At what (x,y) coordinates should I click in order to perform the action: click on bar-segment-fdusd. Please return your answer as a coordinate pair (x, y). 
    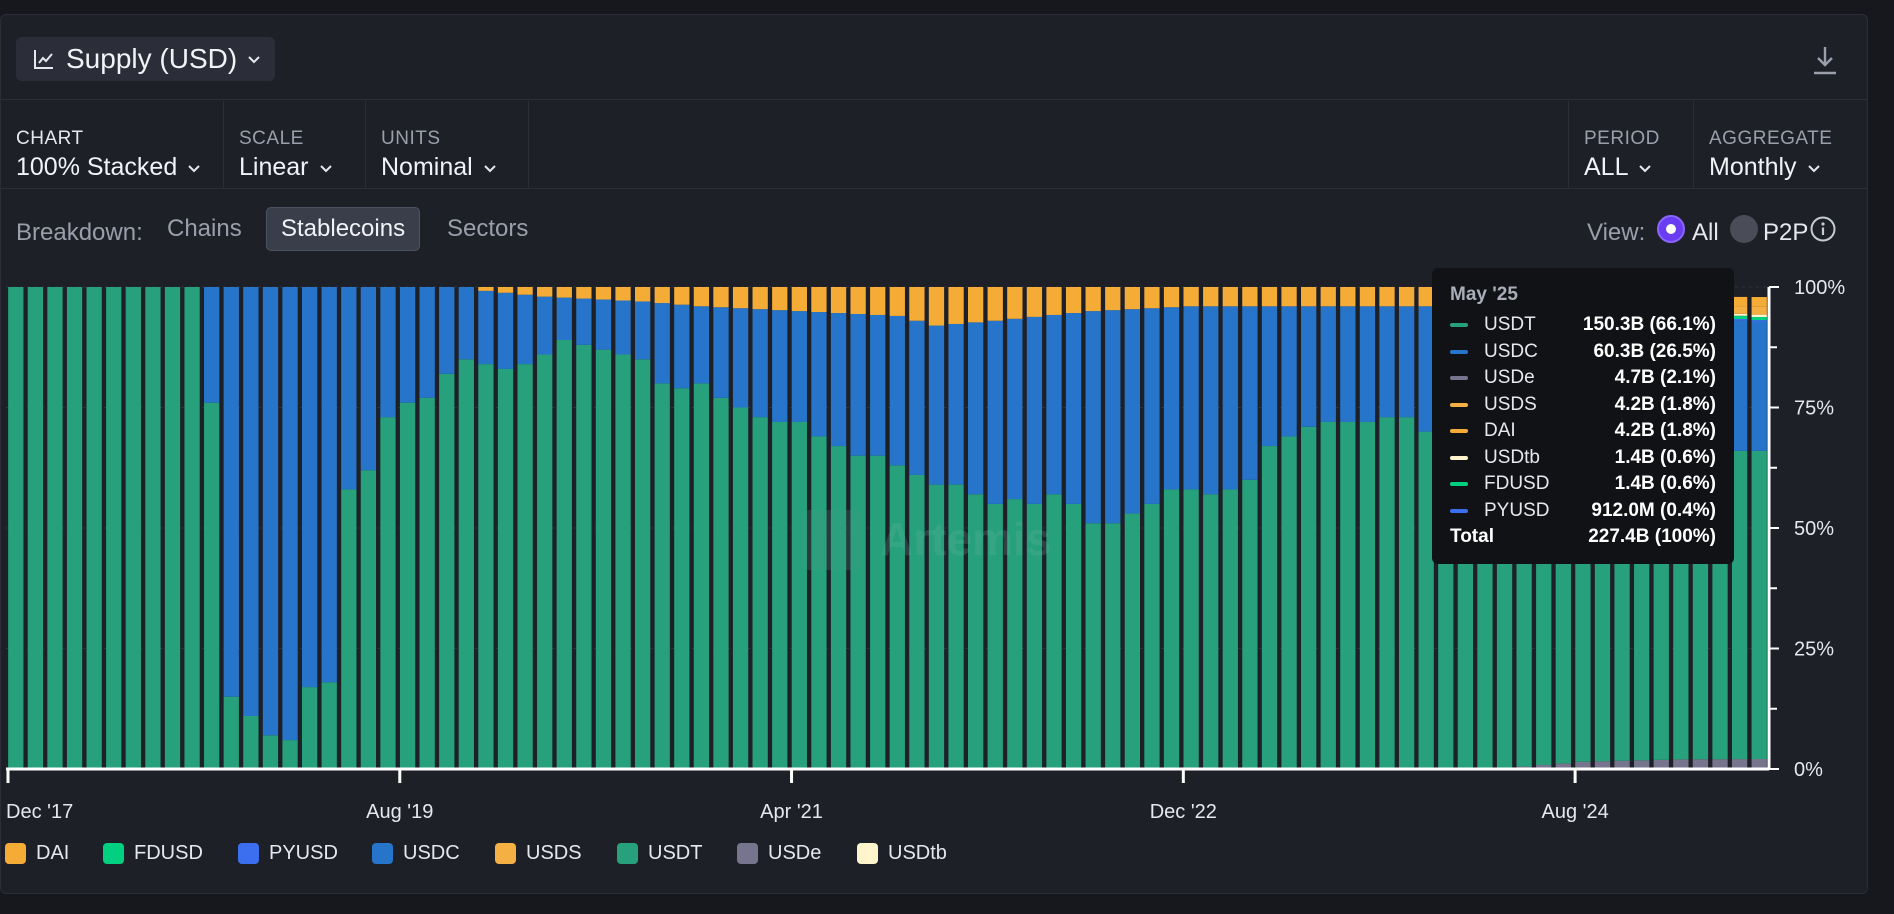
    Looking at the image, I should click on (1739, 317).